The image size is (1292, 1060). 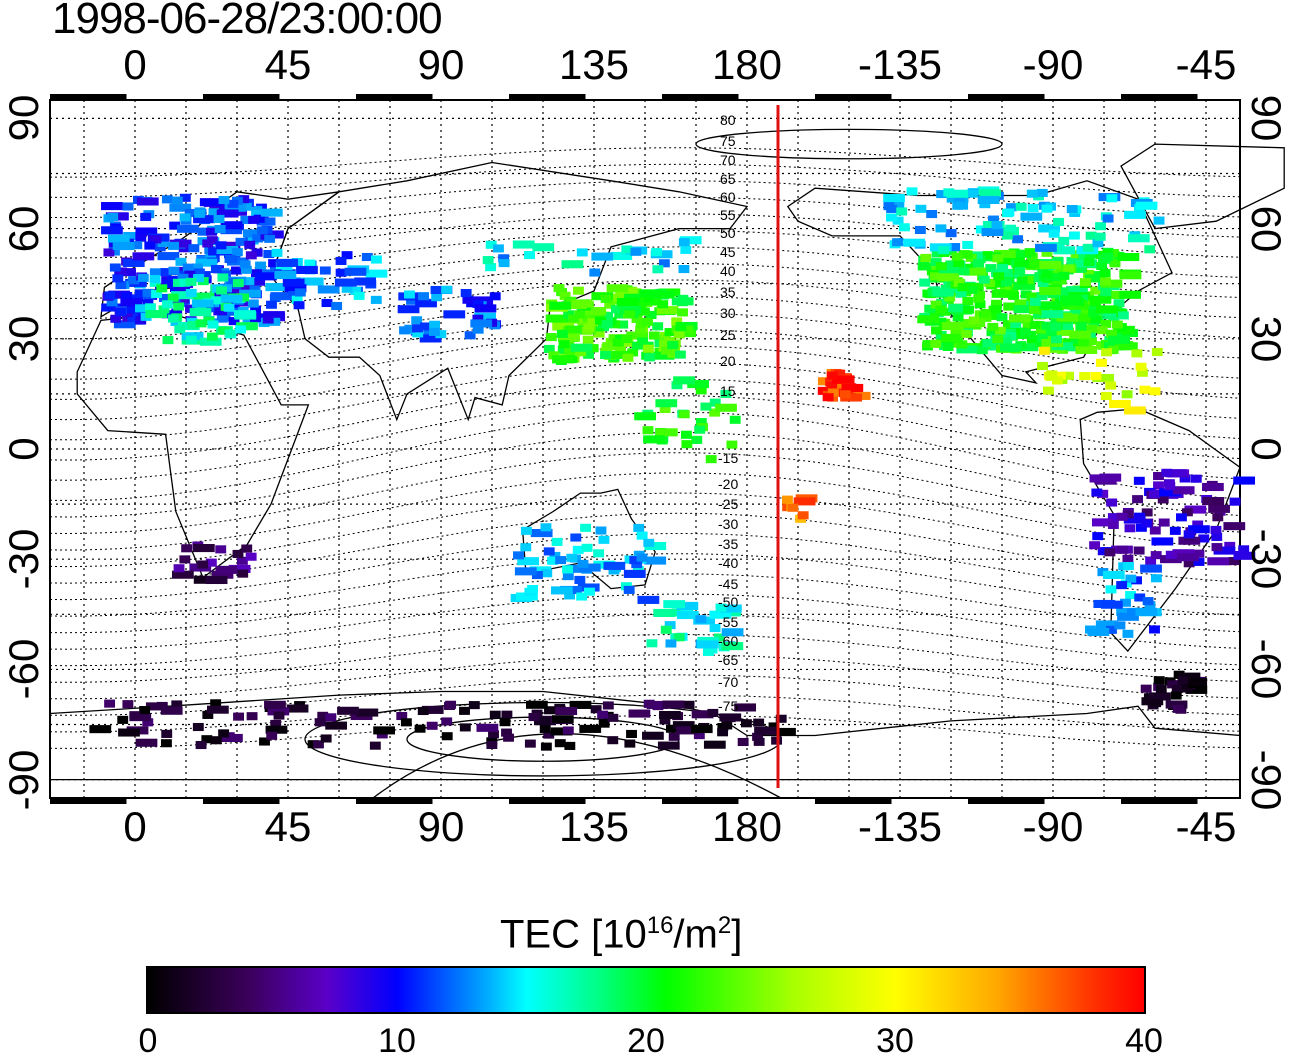 What do you see at coordinates (700, 801) in the screenshot?
I see `frame-tick-bar` at bounding box center [700, 801].